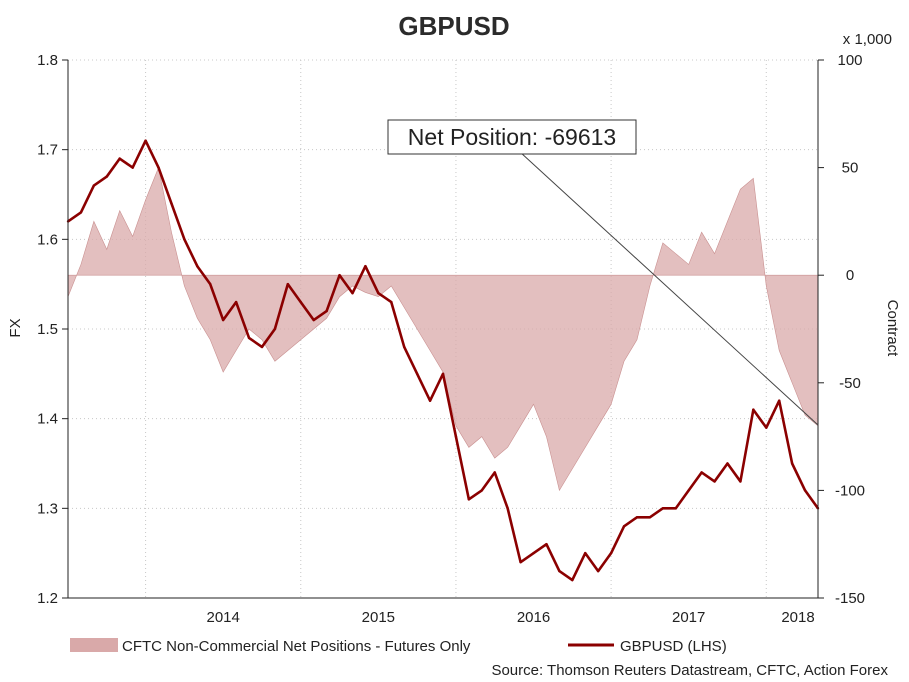  I want to click on left-tick-label: 1.3, so click(47, 508).